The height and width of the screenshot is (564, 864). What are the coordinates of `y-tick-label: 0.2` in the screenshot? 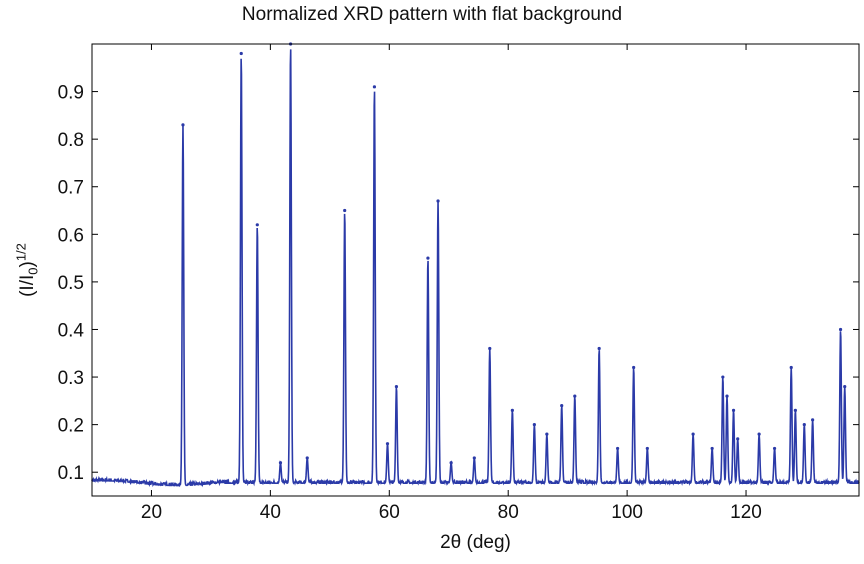 It's located at (71, 426).